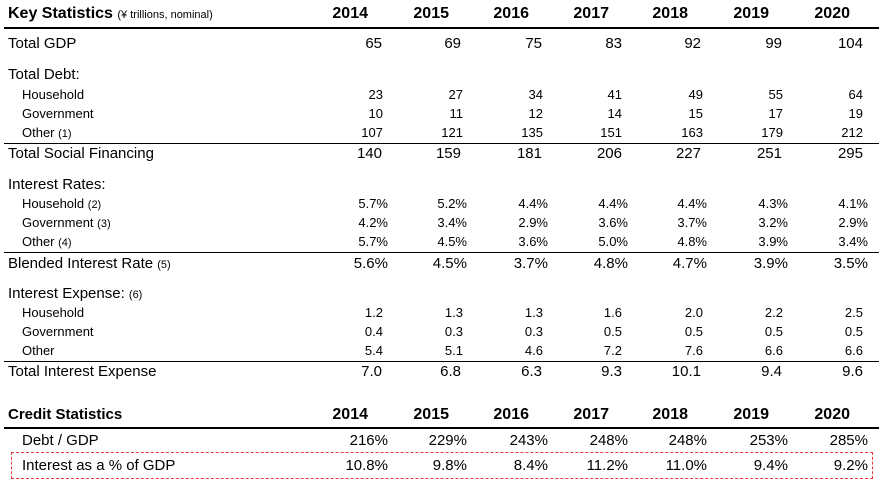 Image resolution: width=883 pixels, height=485 pixels. I want to click on value-cell: 12, so click(535, 113).